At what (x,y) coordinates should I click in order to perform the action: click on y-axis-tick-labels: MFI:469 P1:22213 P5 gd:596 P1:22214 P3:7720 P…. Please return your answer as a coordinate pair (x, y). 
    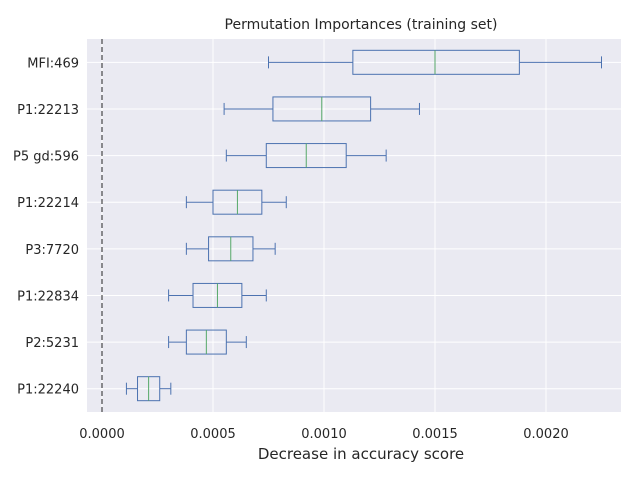
    Looking at the image, I should click on (46, 226).